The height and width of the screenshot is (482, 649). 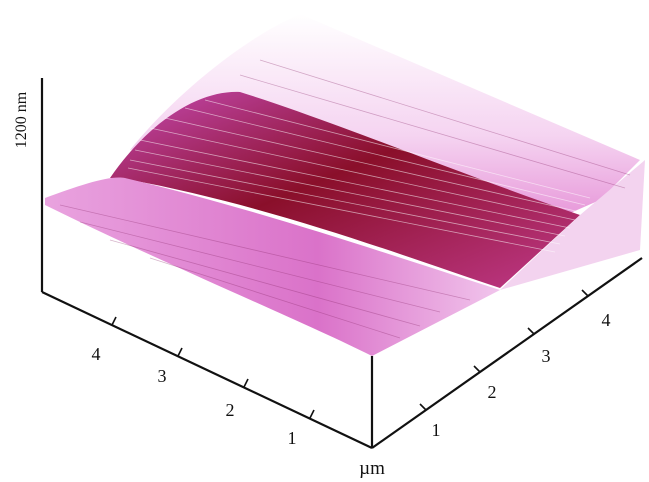 I want to click on surface-right-edge, so click(x=572, y=225).